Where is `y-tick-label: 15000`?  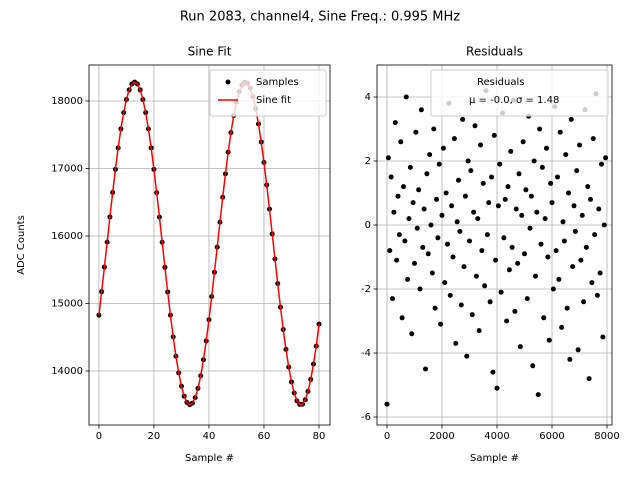 y-tick-label: 15000 is located at coordinates (67, 303).